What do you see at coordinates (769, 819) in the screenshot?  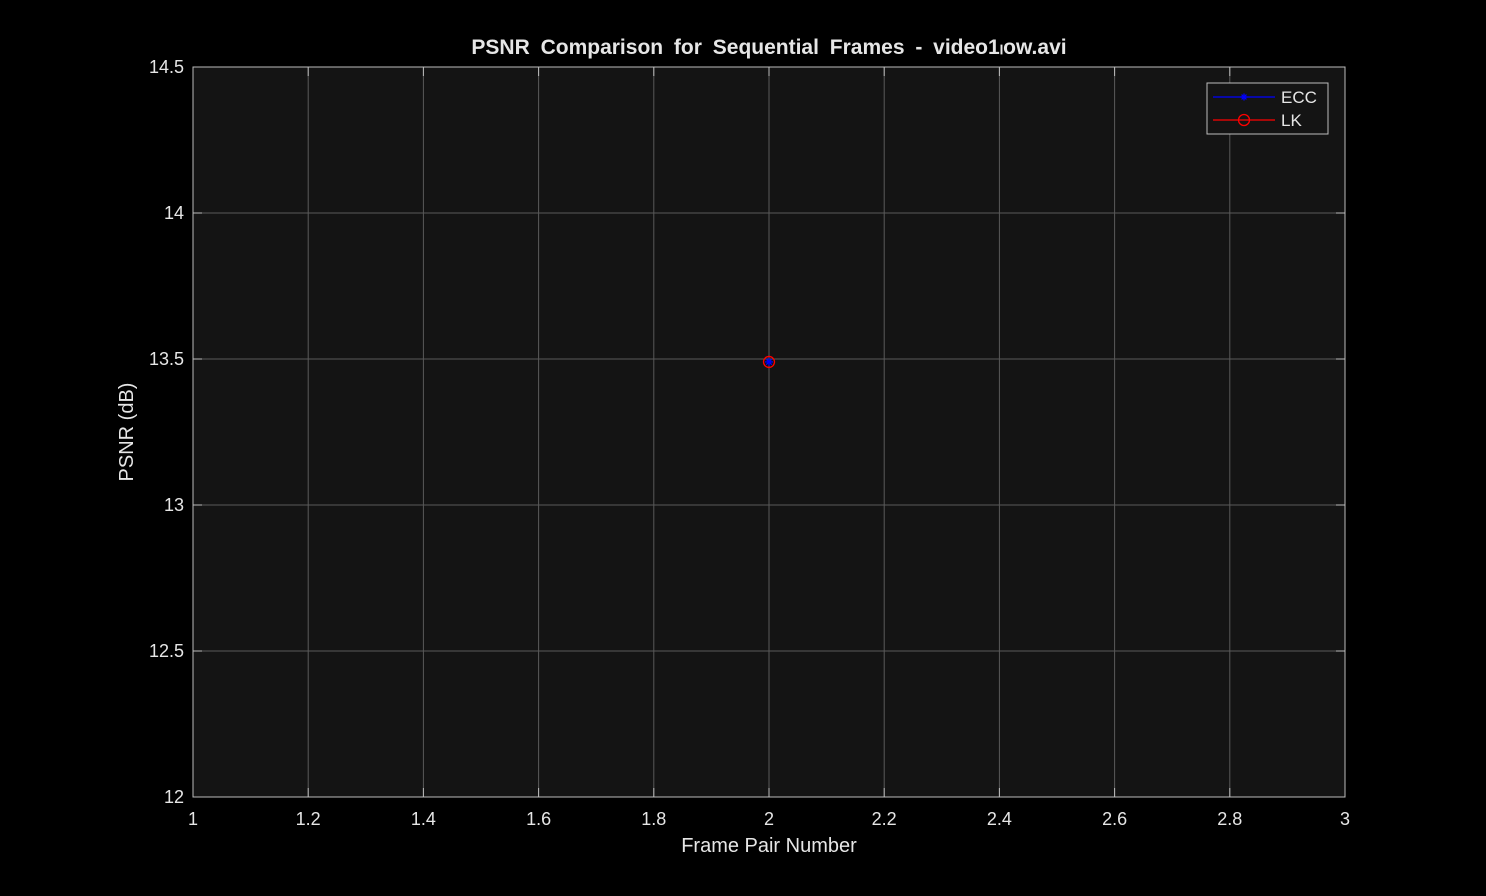 I see `x-tick-label: 2` at bounding box center [769, 819].